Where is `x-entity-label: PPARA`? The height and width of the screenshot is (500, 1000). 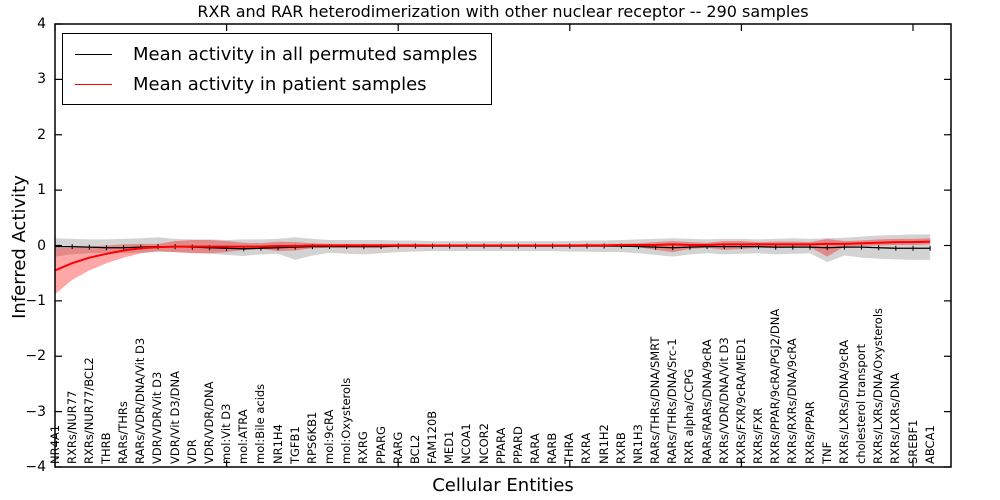 x-entity-label: PPARA is located at coordinates (500, 445).